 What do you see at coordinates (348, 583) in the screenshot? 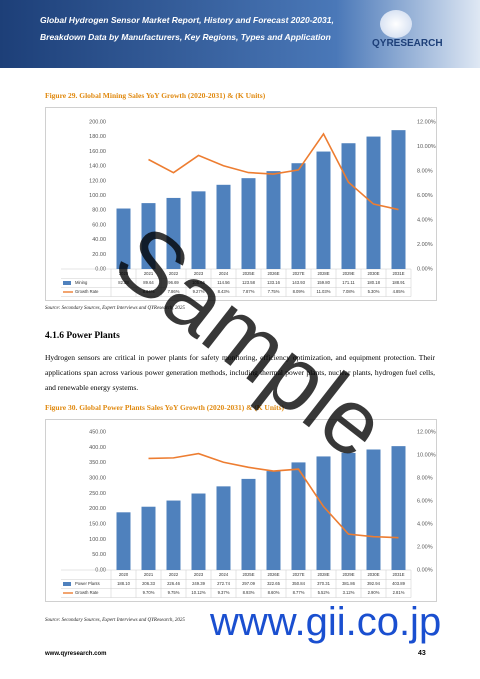
I see `data-label: 381.86` at bounding box center [348, 583].